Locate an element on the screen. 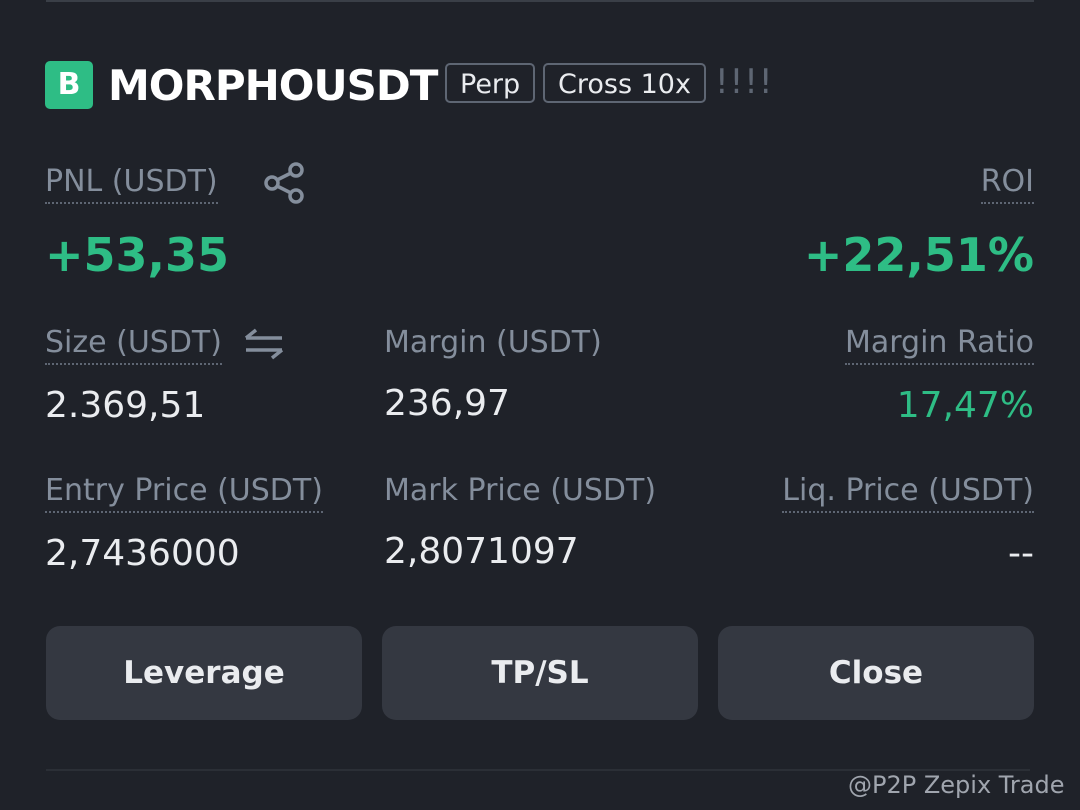 The height and width of the screenshot is (810, 1080). pnl-label: PNL (USDT) is located at coordinates (131, 183).